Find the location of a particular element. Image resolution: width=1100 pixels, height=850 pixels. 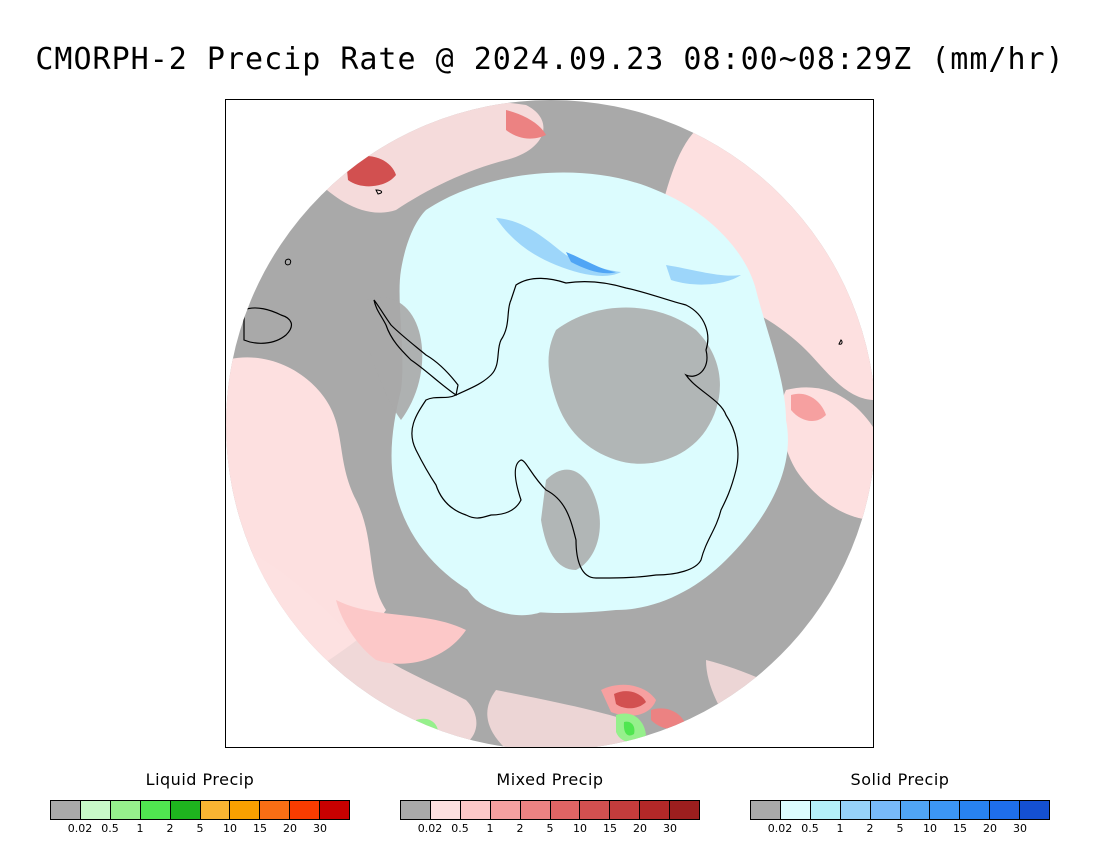

mixed-precip-core-south-inner is located at coordinates (630, 700).